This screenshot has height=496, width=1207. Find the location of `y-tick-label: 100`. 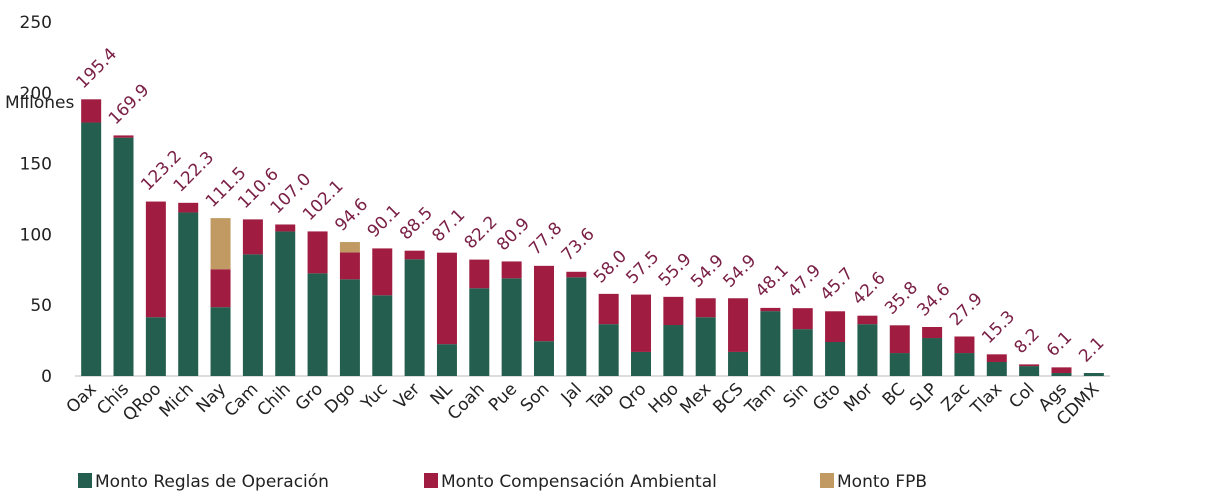

y-tick-label: 100 is located at coordinates (36, 235).